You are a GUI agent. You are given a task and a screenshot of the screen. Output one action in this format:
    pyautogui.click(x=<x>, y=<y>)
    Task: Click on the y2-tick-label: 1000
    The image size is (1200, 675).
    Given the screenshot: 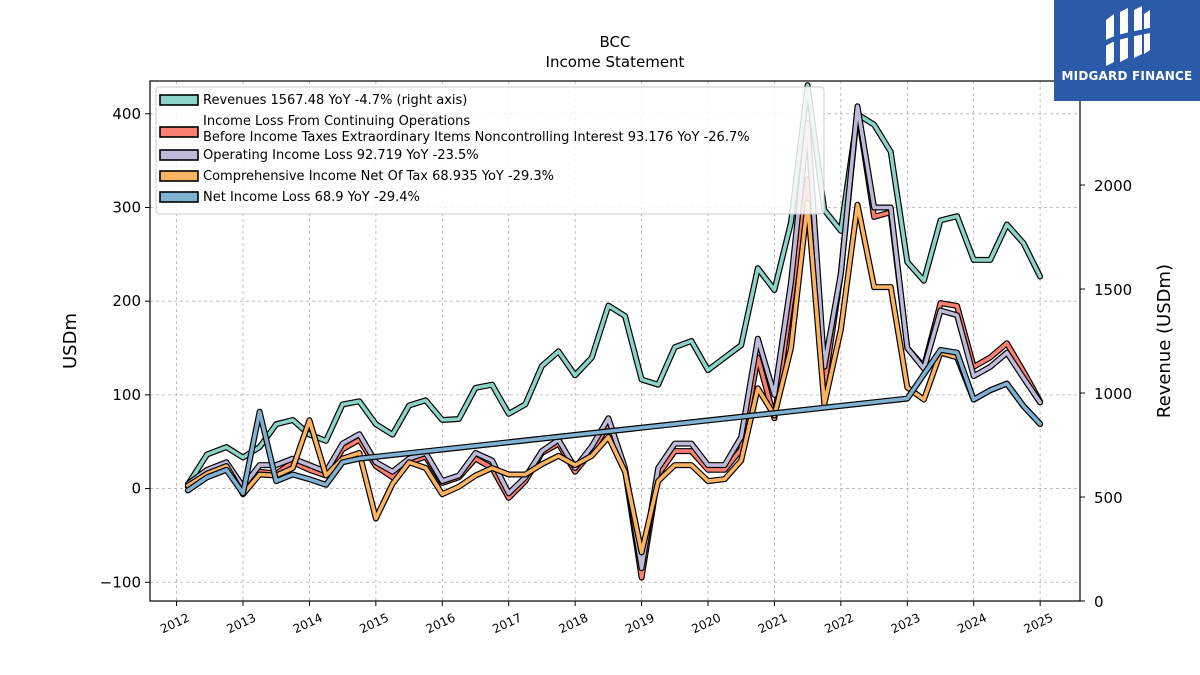 What is the action you would take?
    pyautogui.click(x=1113, y=394)
    